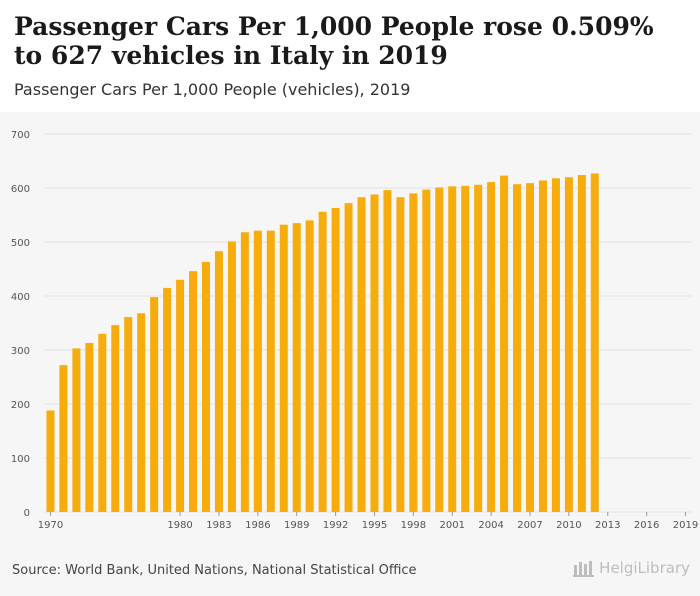 The width and height of the screenshot is (700, 596). Describe the element at coordinates (218, 381) in the screenshot. I see `bar: 1983: 483` at that location.